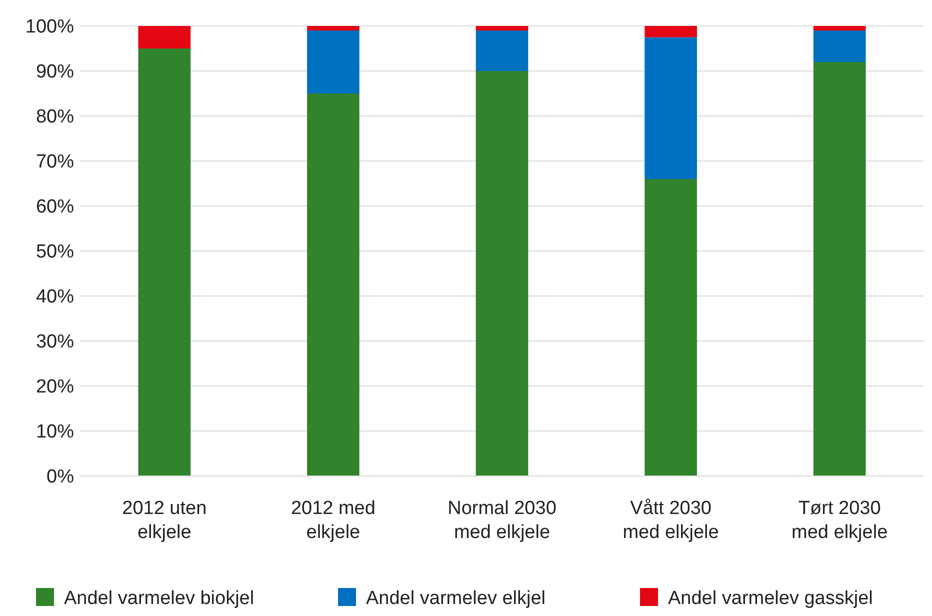  Describe the element at coordinates (49, 27) in the screenshot. I see `y-tick-label: 100%` at that location.